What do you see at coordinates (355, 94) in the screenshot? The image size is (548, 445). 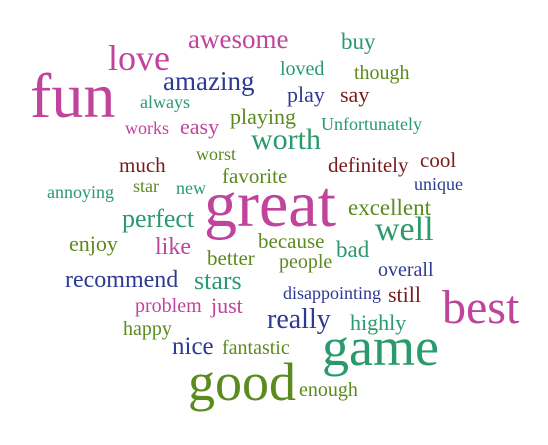 I see `word-say: say` at bounding box center [355, 94].